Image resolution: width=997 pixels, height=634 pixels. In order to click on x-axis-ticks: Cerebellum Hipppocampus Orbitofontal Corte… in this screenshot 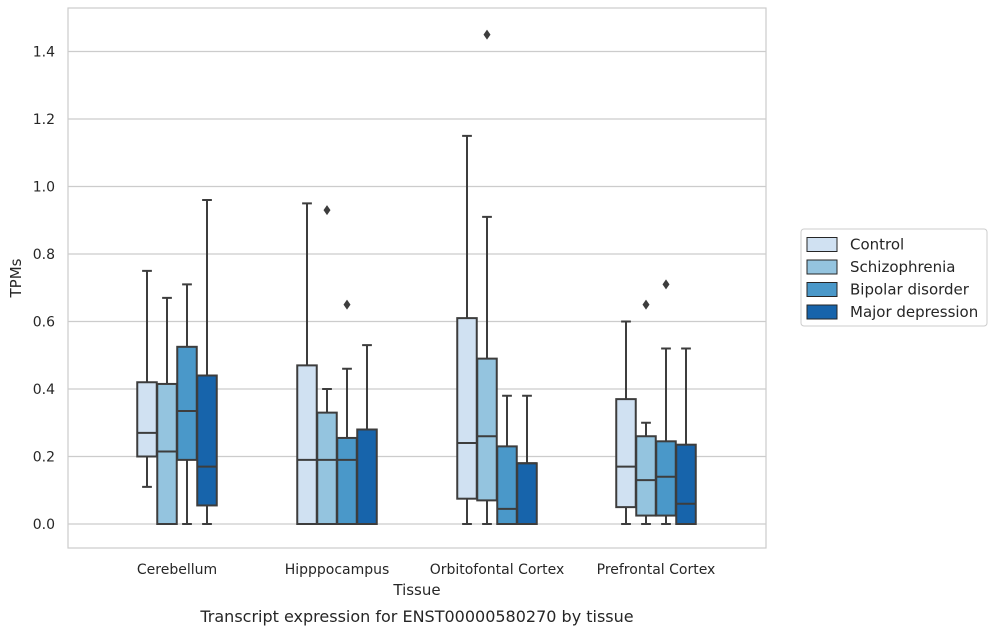, I will do `click(426, 570)`.